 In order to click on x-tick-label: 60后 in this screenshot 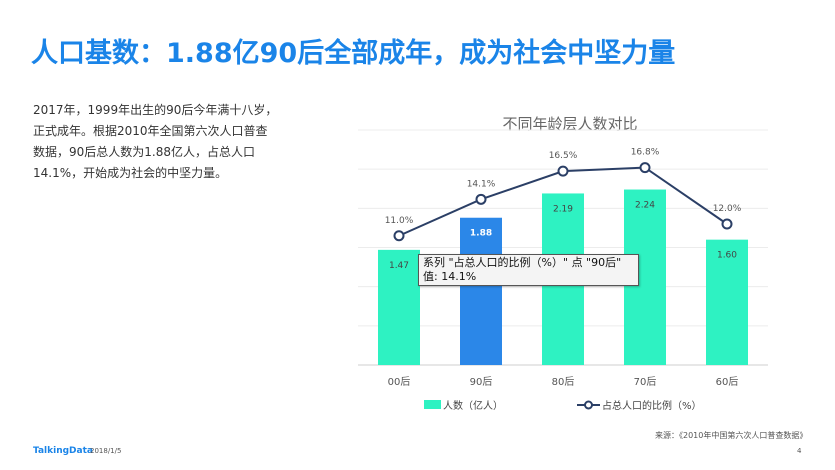, I will do `click(727, 382)`.